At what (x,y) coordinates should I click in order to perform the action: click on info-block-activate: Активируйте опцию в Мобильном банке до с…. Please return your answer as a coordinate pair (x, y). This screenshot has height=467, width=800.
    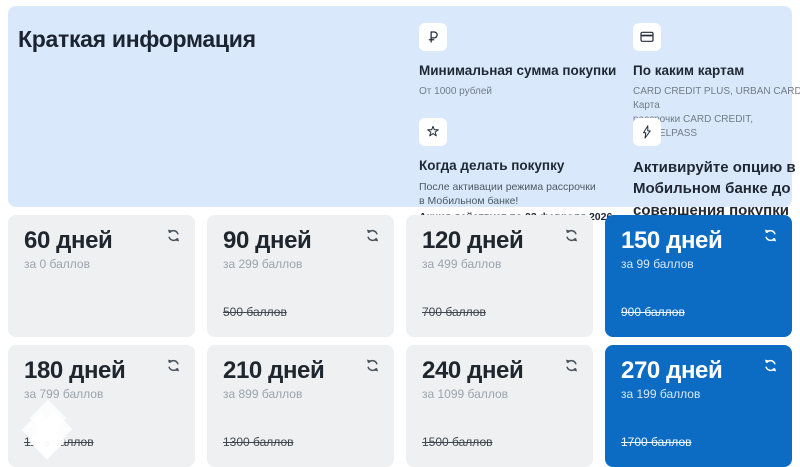
    Looking at the image, I should click on (716, 169).